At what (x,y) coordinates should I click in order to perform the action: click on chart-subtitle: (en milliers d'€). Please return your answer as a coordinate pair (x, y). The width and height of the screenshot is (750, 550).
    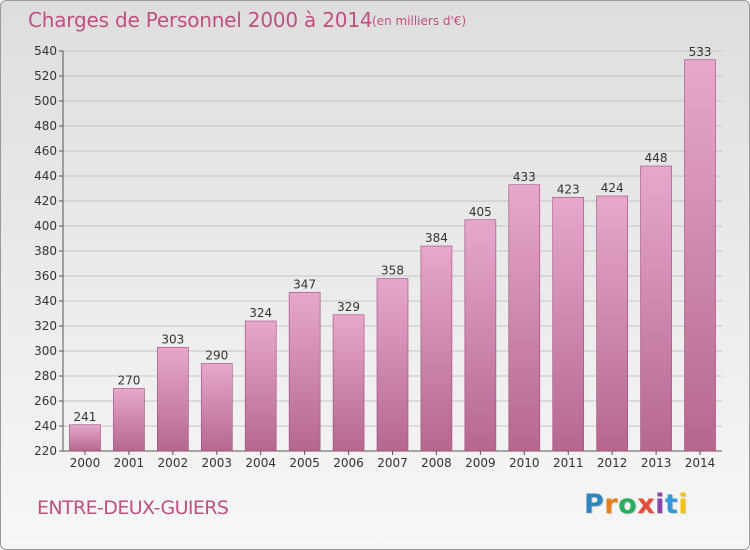
    Looking at the image, I should click on (419, 21).